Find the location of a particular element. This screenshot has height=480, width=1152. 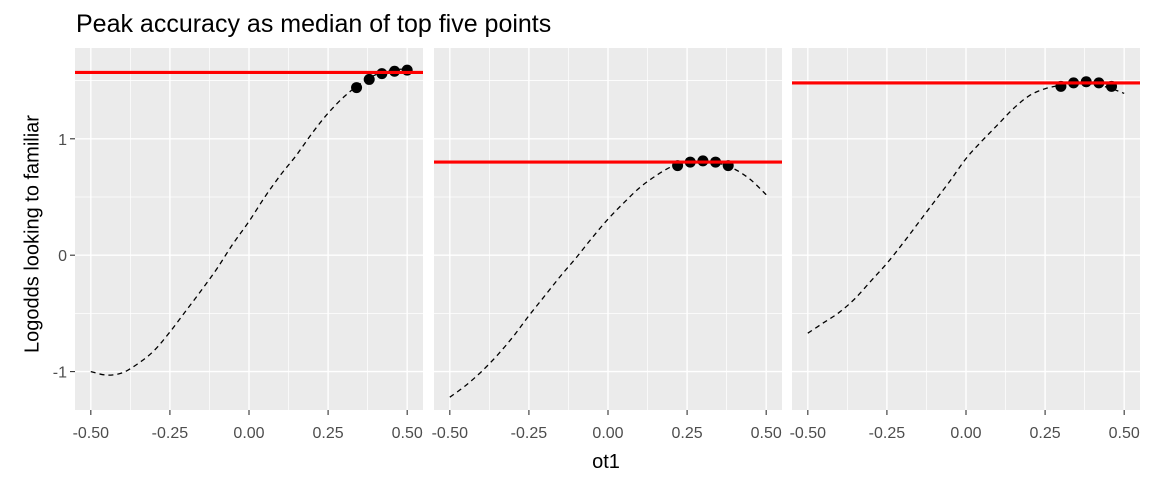

y-tick-label: -1 is located at coordinates (60, 373).